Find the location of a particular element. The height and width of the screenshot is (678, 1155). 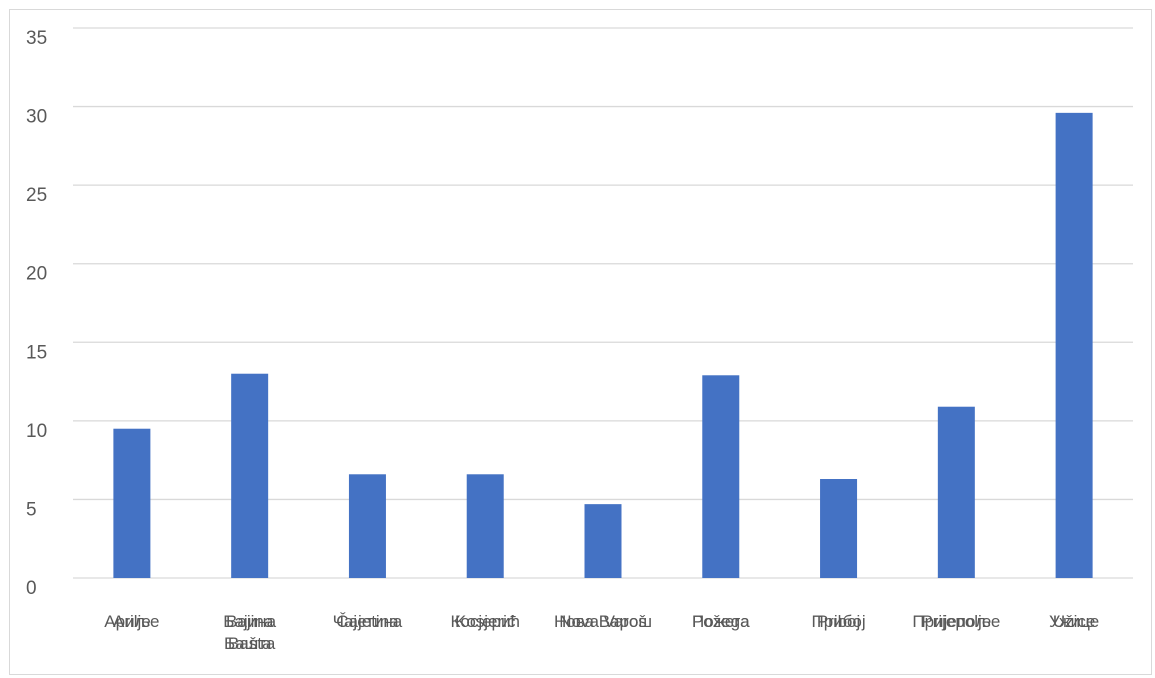

y-axis-ticks: 0 5 10 15 20 25 30 35 is located at coordinates (36, 313).